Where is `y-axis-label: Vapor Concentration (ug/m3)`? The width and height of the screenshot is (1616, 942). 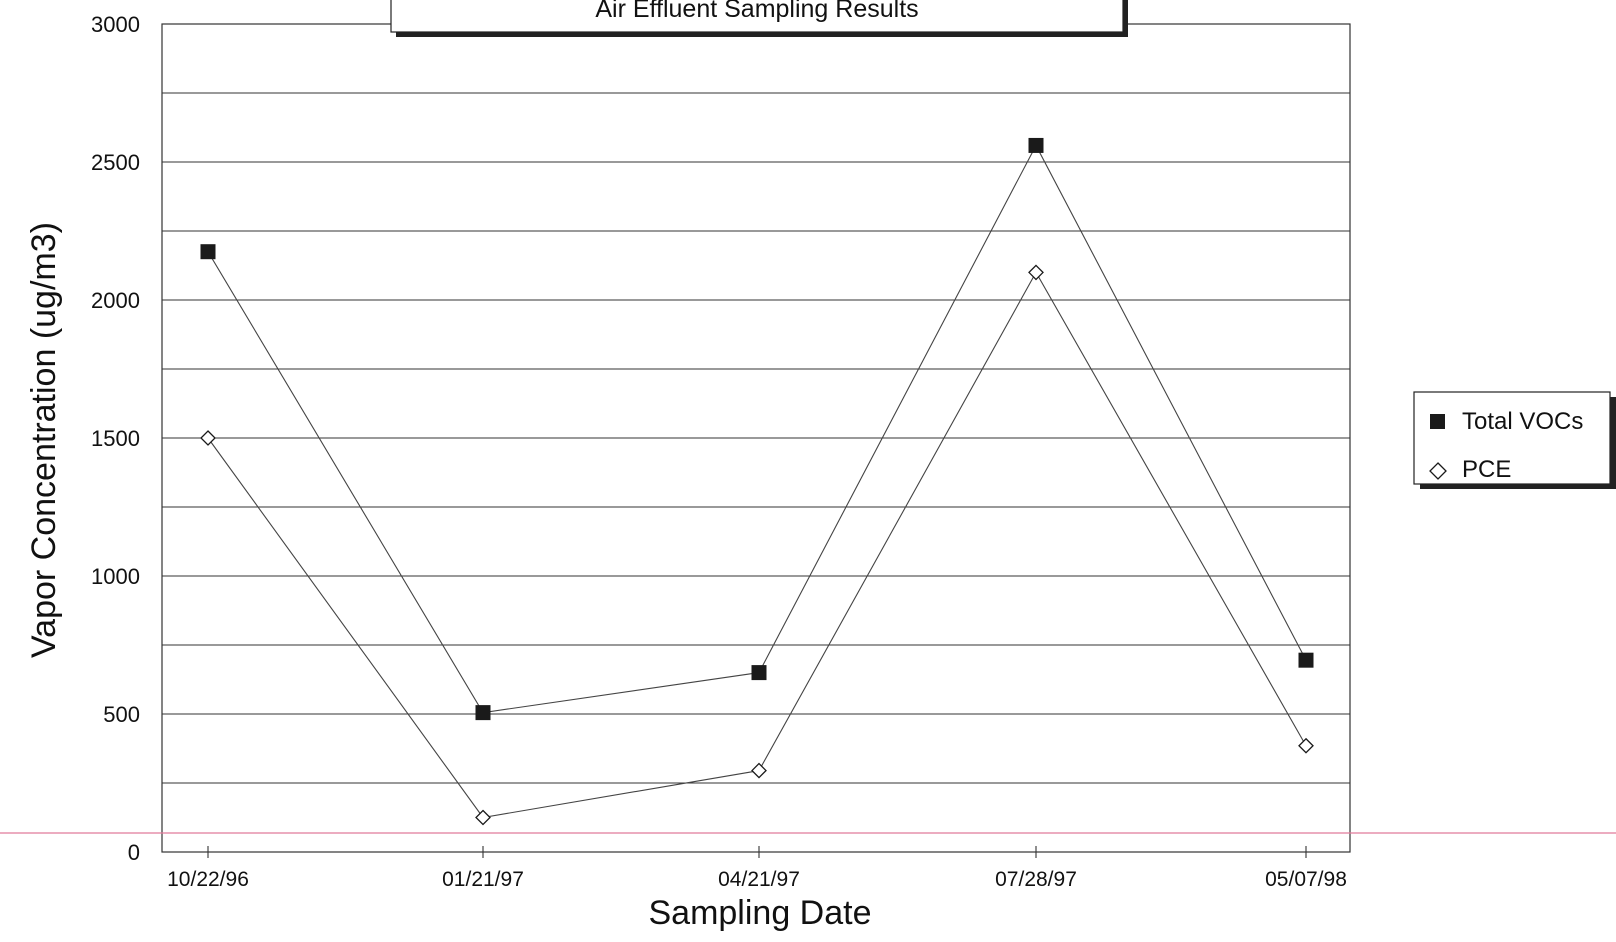 y-axis-label: Vapor Concentration (ug/m3) is located at coordinates (44, 440).